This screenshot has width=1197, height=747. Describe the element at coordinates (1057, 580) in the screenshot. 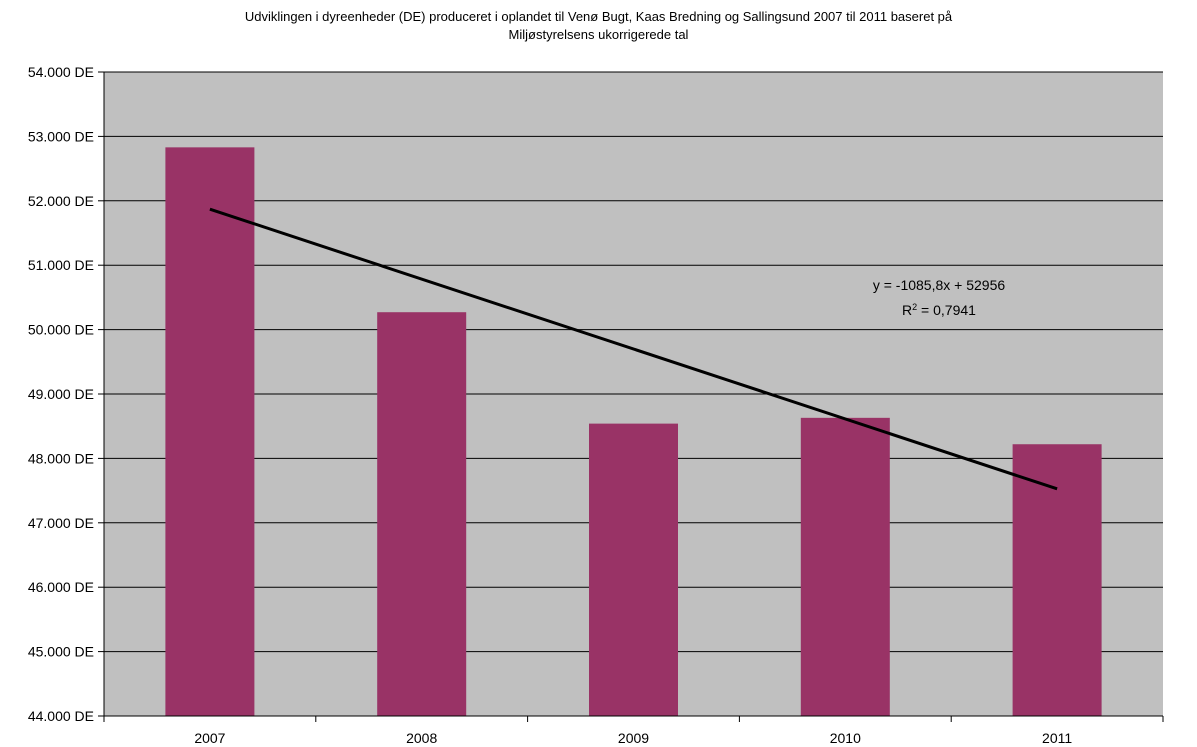

I see `bar-2011` at that location.